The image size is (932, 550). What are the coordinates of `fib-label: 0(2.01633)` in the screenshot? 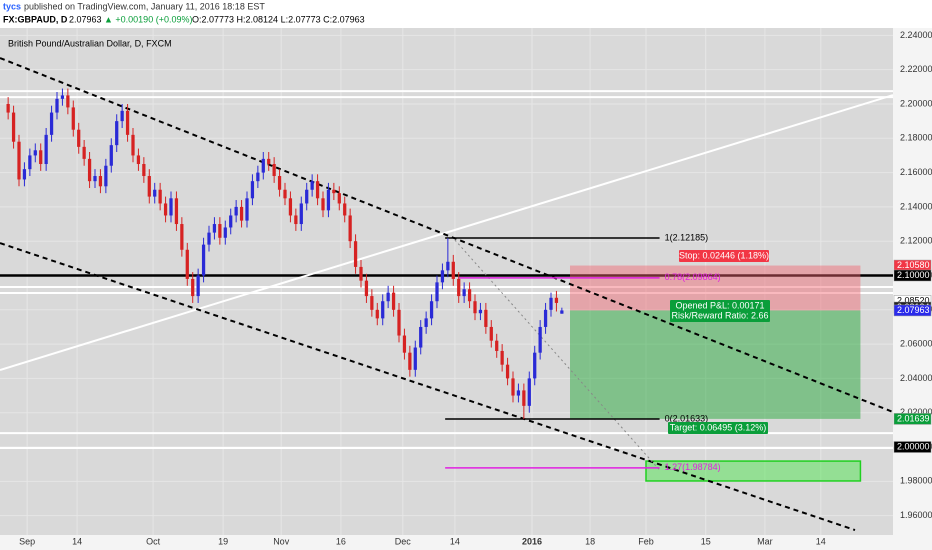 It's located at (687, 418).